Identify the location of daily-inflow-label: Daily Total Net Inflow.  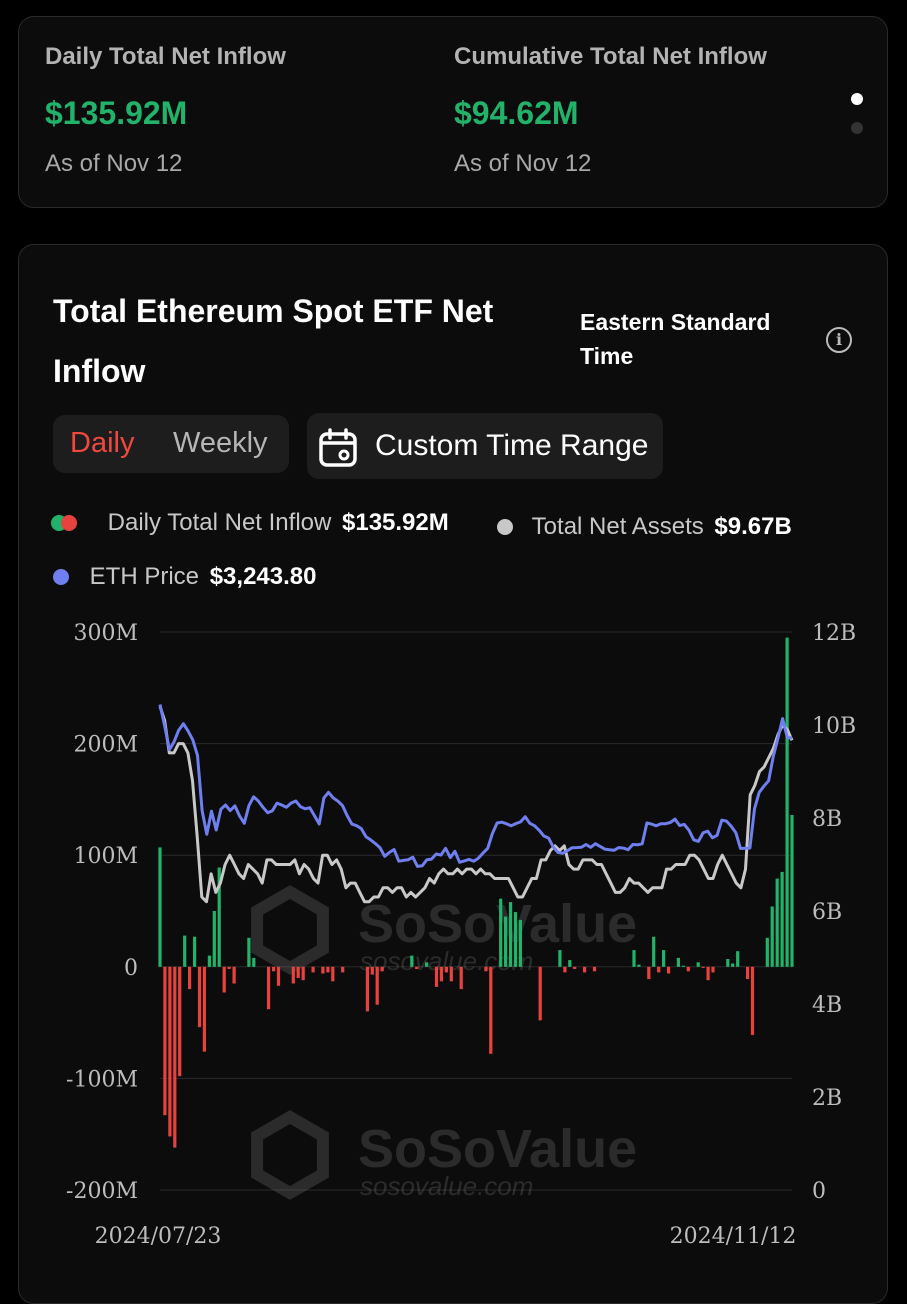
(165, 56).